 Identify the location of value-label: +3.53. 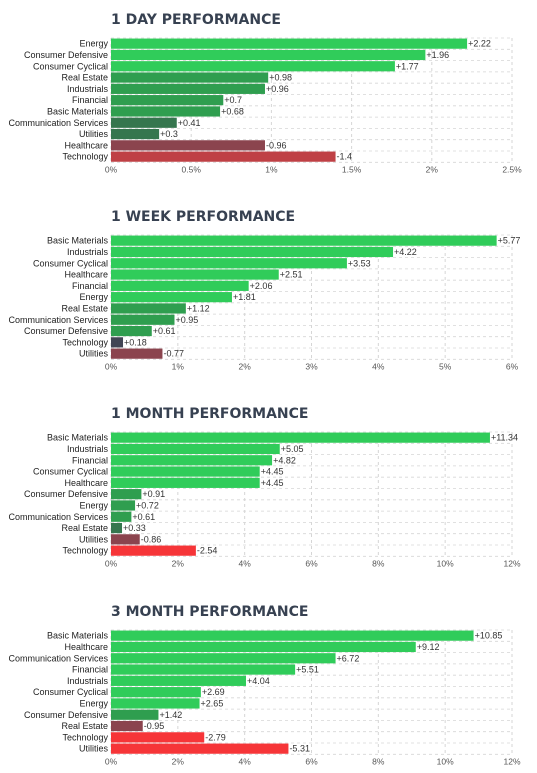
(359, 263).